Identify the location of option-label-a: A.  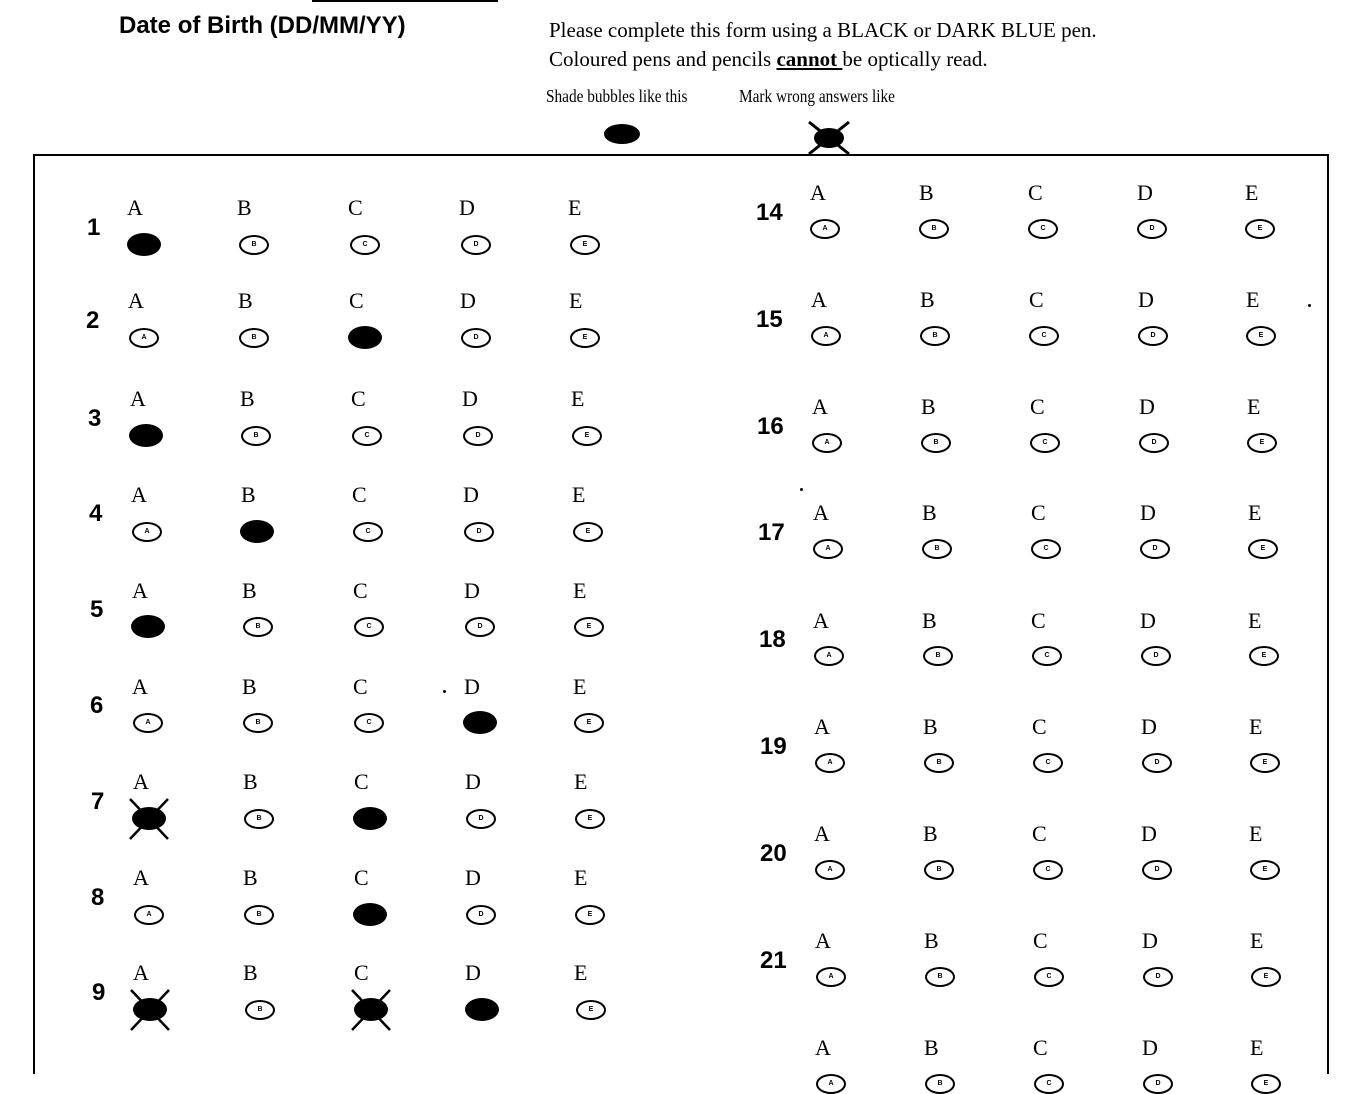
(136, 300).